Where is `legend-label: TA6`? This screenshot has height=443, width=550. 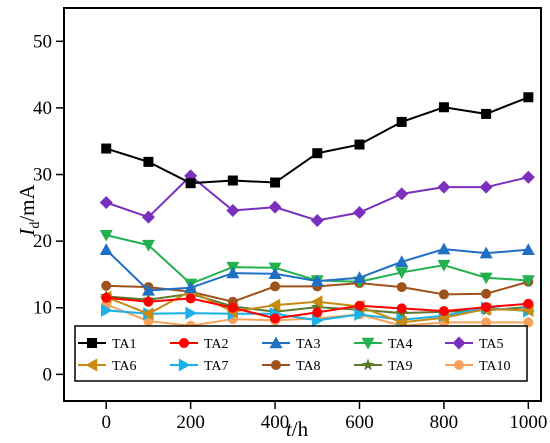 legend-label: TA6 is located at coordinates (124, 366).